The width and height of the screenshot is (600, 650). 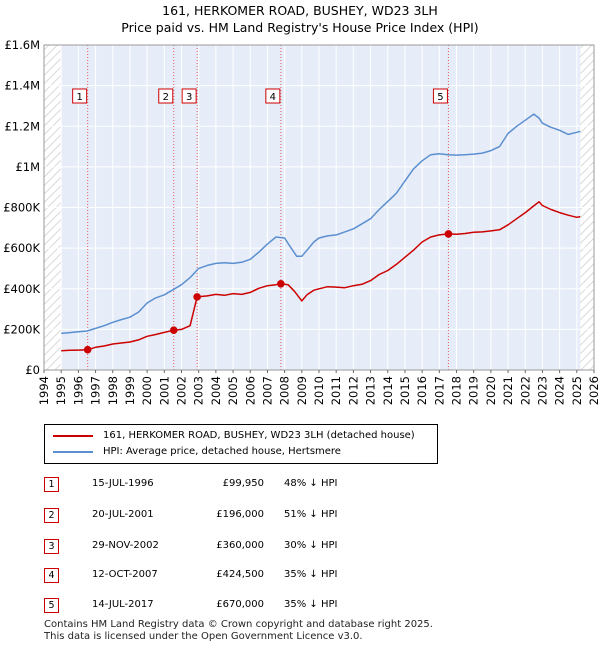 What do you see at coordinates (21, 289) in the screenshot?
I see `y-tick-label: £400K` at bounding box center [21, 289].